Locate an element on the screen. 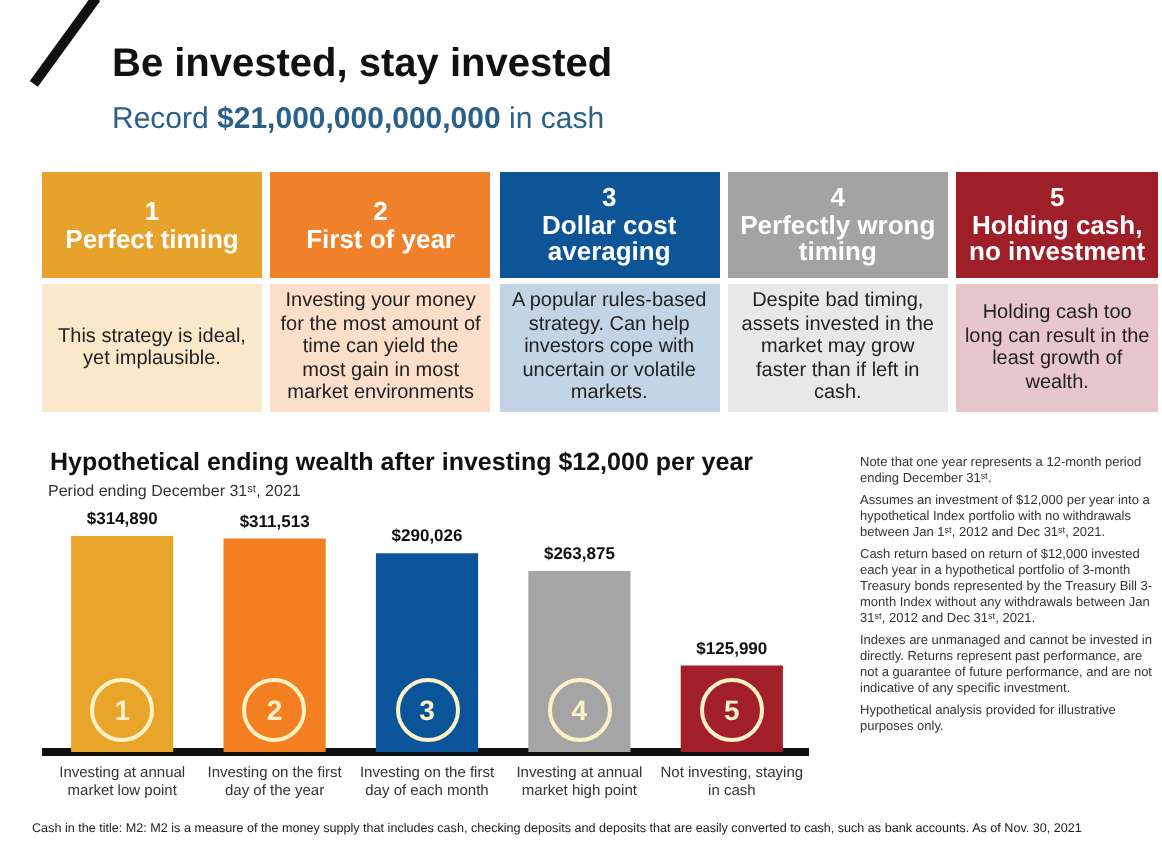  data-label: $125,990 is located at coordinates (732, 647).